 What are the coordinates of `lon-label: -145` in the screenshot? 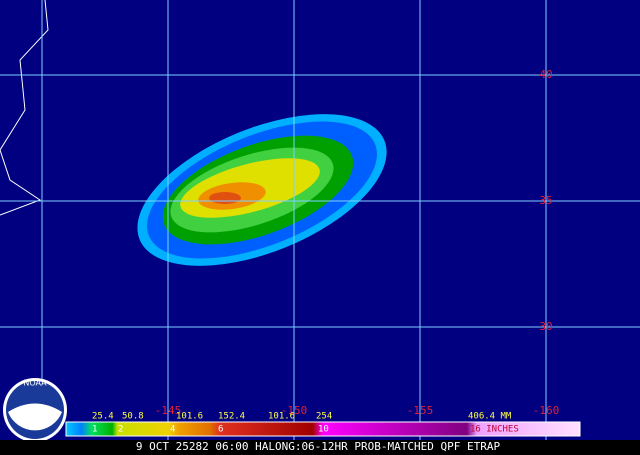 It's located at (168, 410).